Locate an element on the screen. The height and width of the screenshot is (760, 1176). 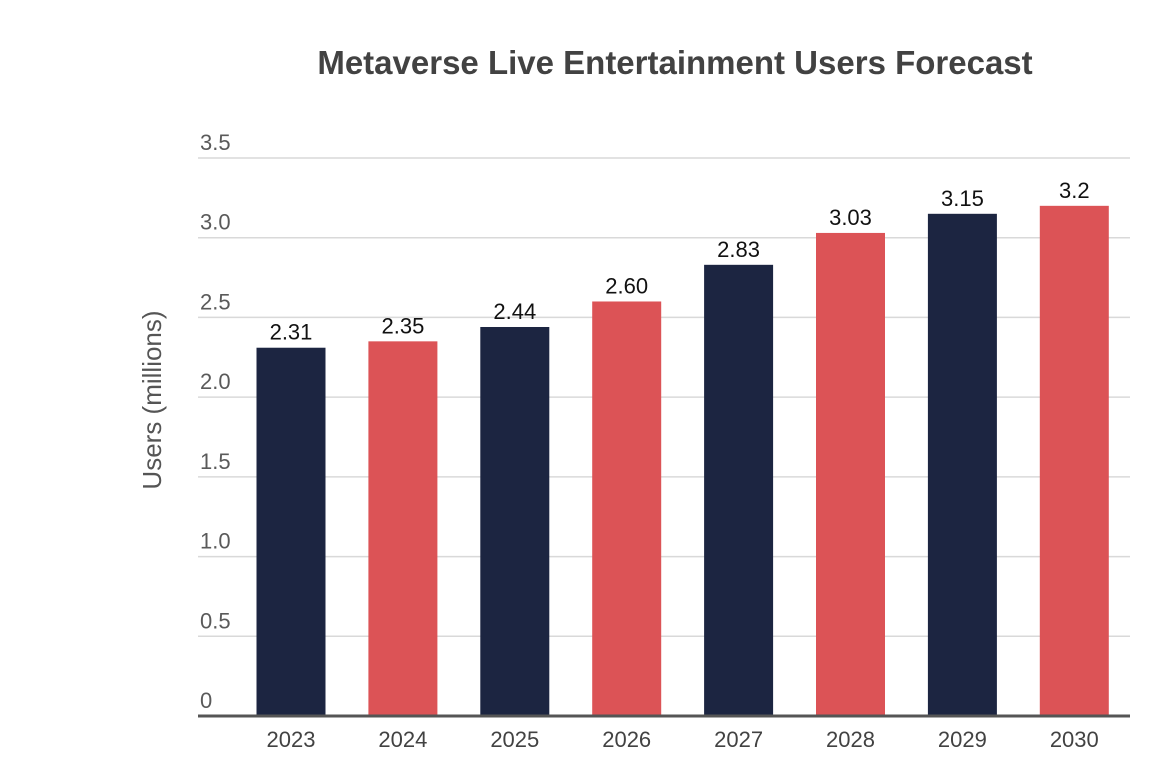
x-tick-label-2030: 2030 is located at coordinates (1074, 739).